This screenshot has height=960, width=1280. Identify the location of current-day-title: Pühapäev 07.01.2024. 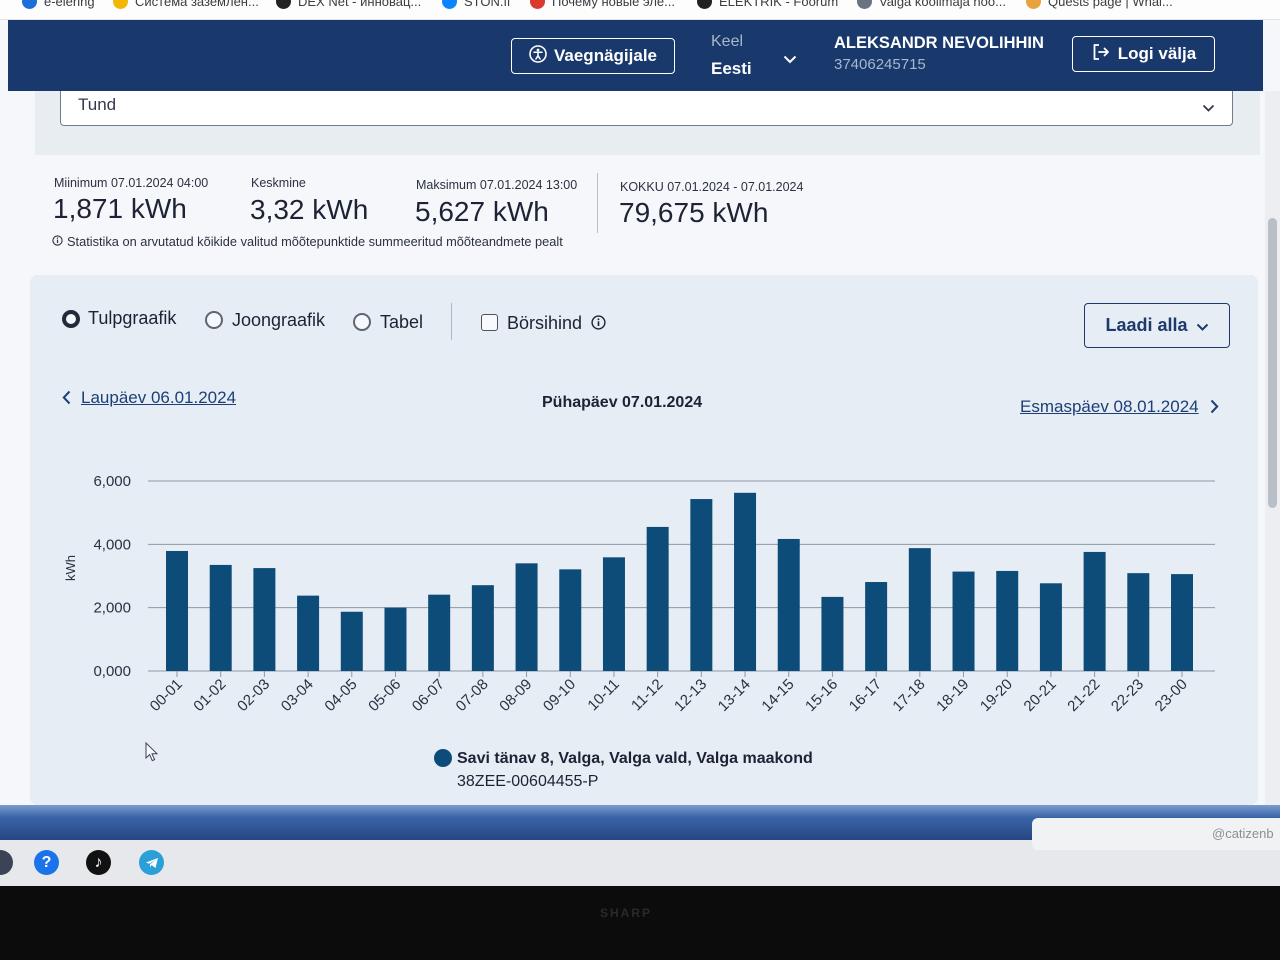
(622, 402).